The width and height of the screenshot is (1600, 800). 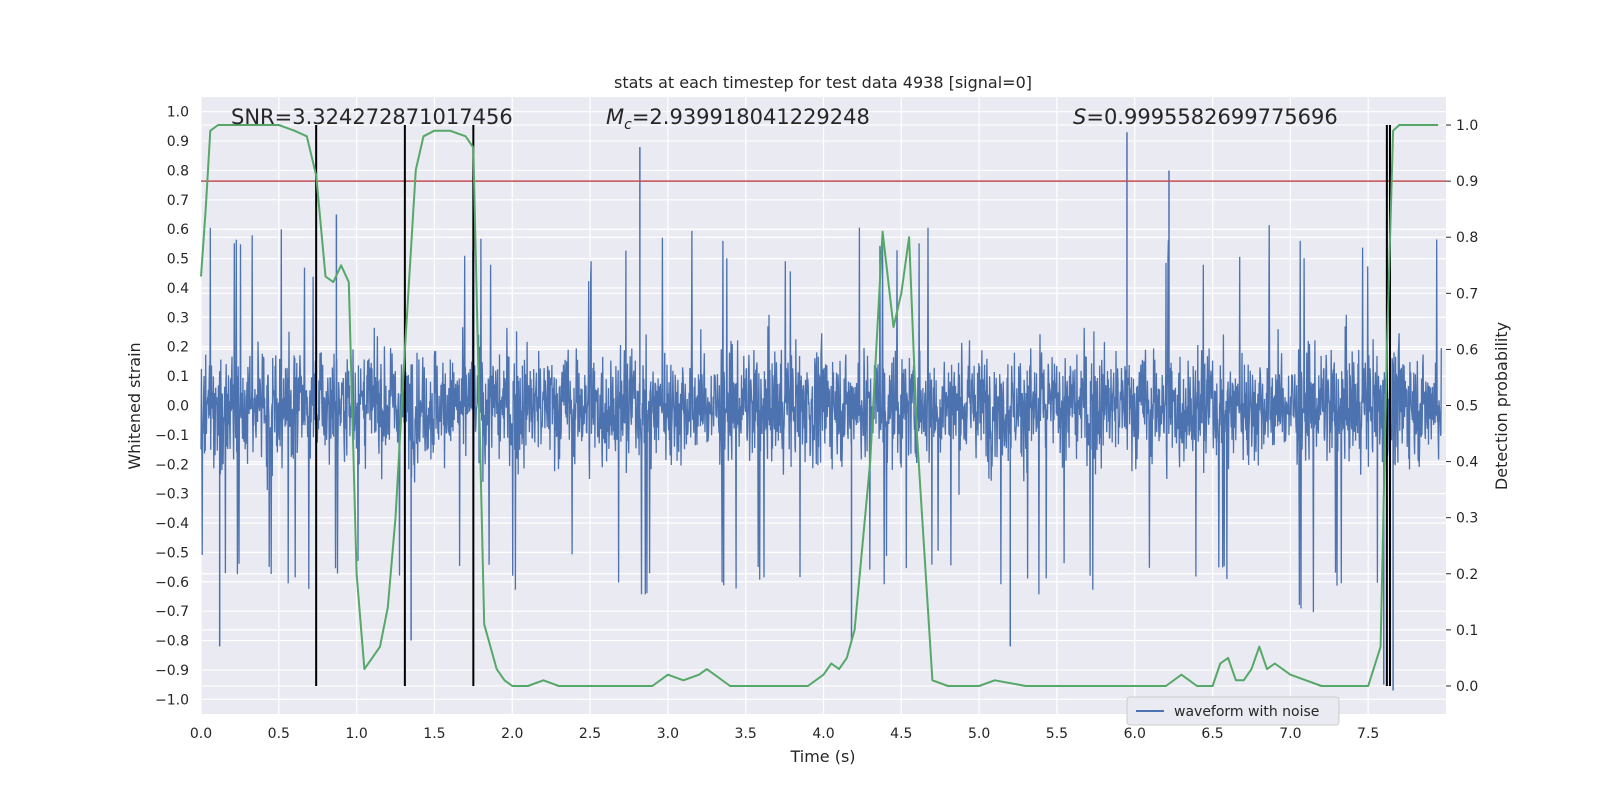 I want to click on chirp-mass-symbol: M, so click(x=615, y=117).